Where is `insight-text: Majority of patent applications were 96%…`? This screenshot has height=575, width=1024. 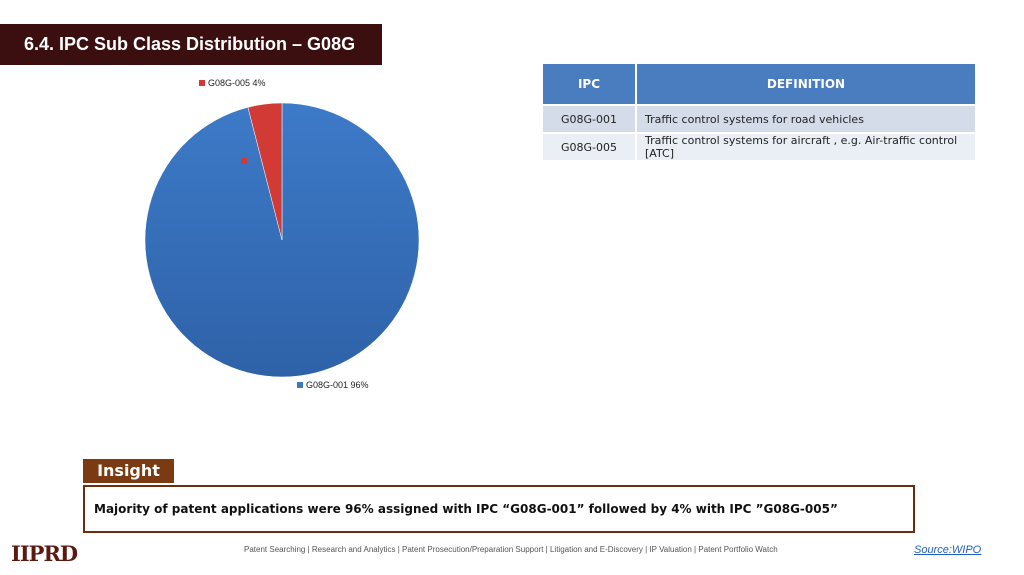 insight-text: Majority of patent applications were 96%… is located at coordinates (499, 509).